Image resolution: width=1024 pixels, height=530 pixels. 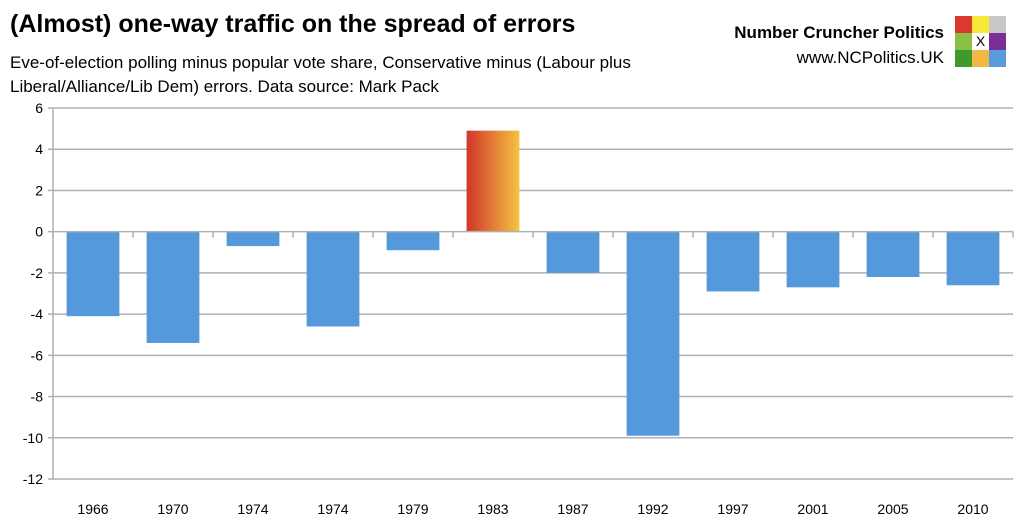 I want to click on x-tick-label: 1966, so click(x=92, y=509).